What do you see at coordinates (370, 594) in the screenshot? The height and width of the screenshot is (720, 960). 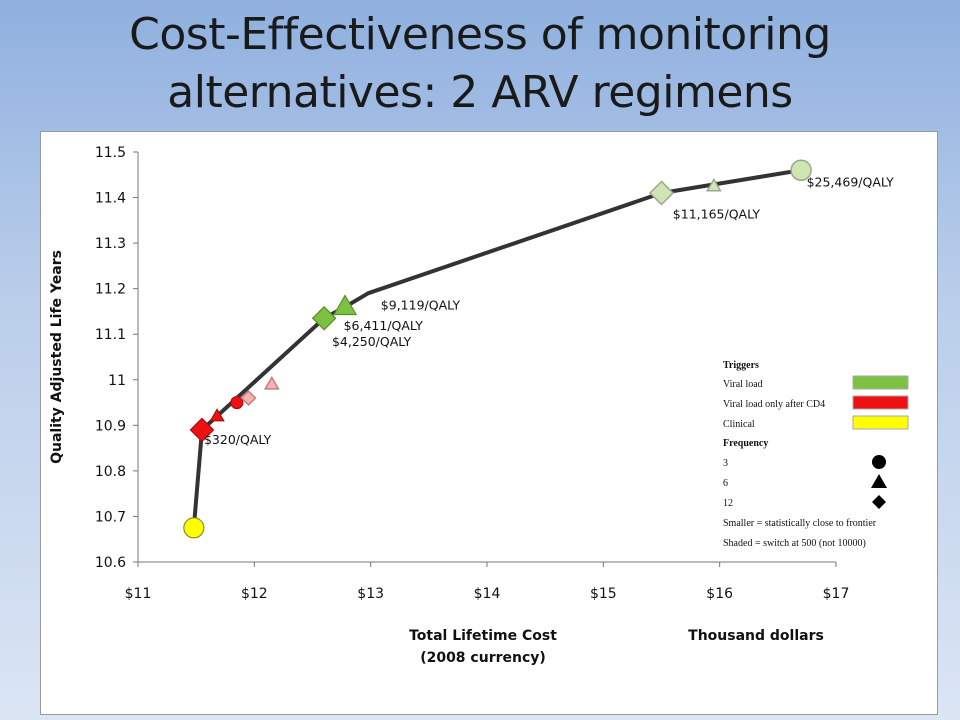 I see `x-tick-label: $13` at bounding box center [370, 594].